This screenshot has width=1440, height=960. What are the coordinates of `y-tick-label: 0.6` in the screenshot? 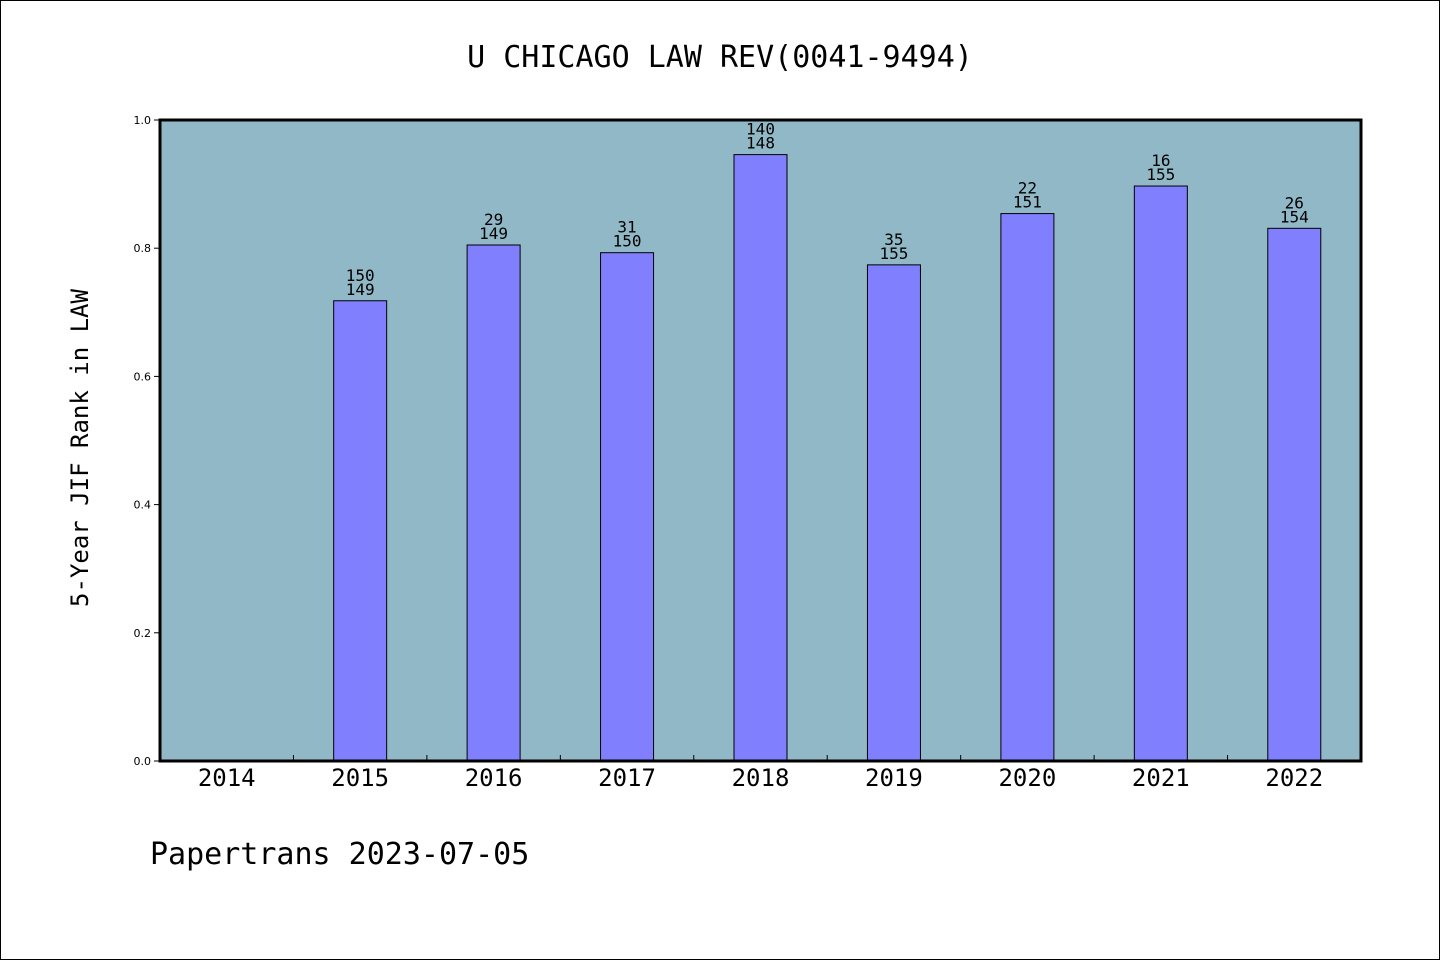 It's located at (143, 376).